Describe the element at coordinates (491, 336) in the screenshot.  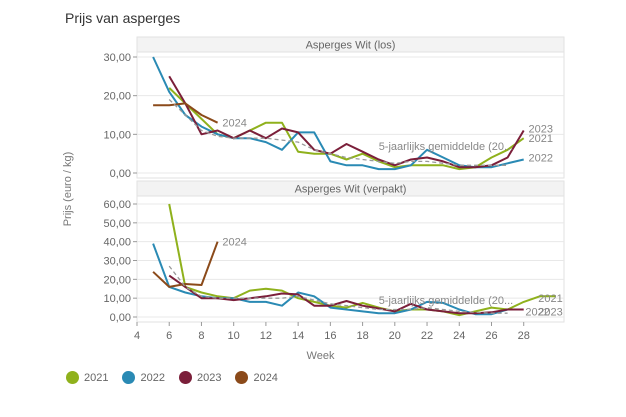
I see `x-tick-label: 26` at that location.